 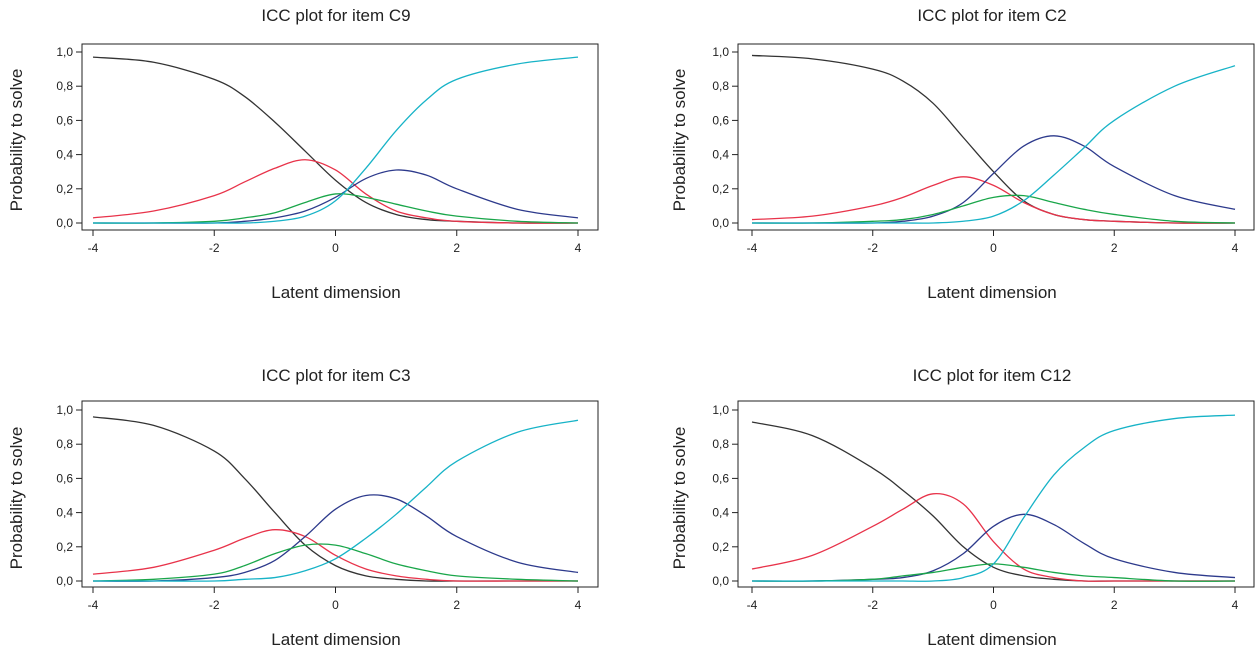 What do you see at coordinates (992, 375) in the screenshot?
I see `chart-title: ICC plot for item C12` at bounding box center [992, 375].